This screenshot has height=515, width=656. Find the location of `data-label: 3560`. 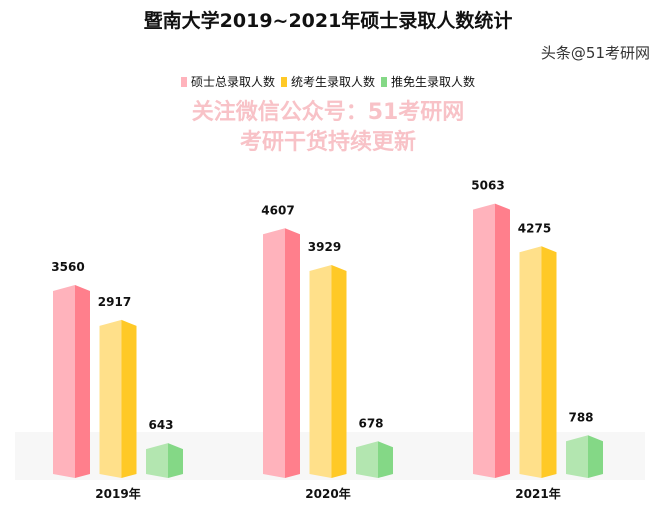

data-label: 3560 is located at coordinates (67, 267).